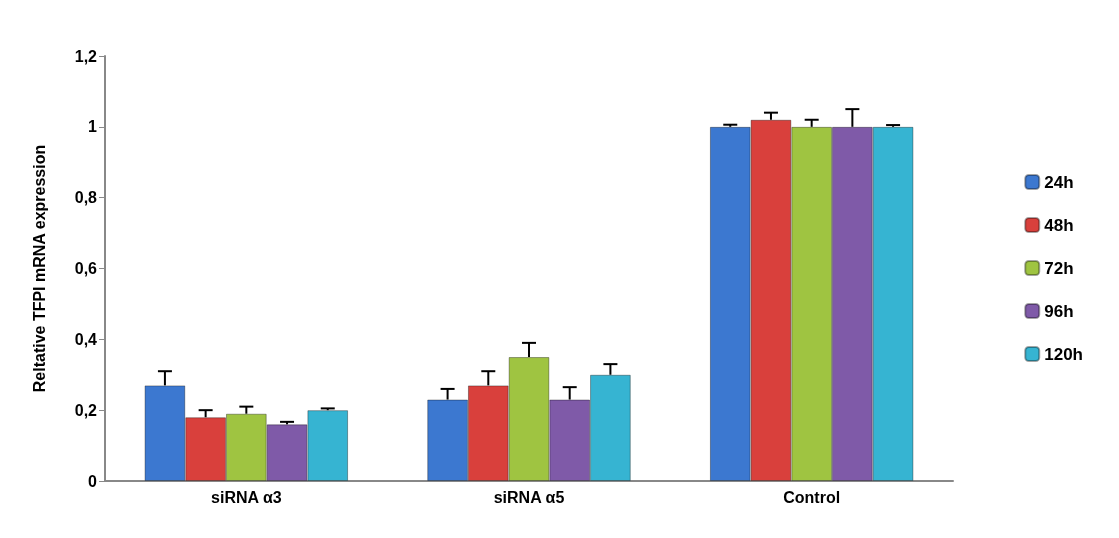 This screenshot has width=1119, height=538. What do you see at coordinates (86, 339) in the screenshot?
I see `y-tick-label: 0,4` at bounding box center [86, 339].